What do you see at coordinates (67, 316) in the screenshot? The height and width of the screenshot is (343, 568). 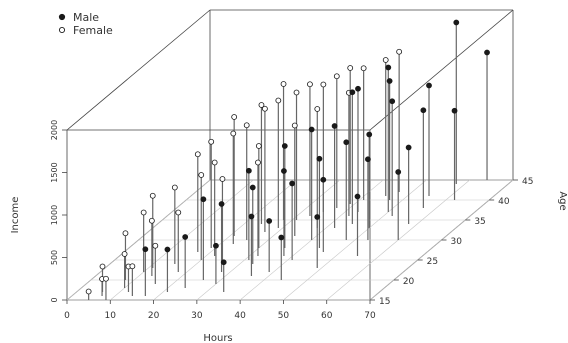 I see `x-tick-label: 0` at bounding box center [67, 316].